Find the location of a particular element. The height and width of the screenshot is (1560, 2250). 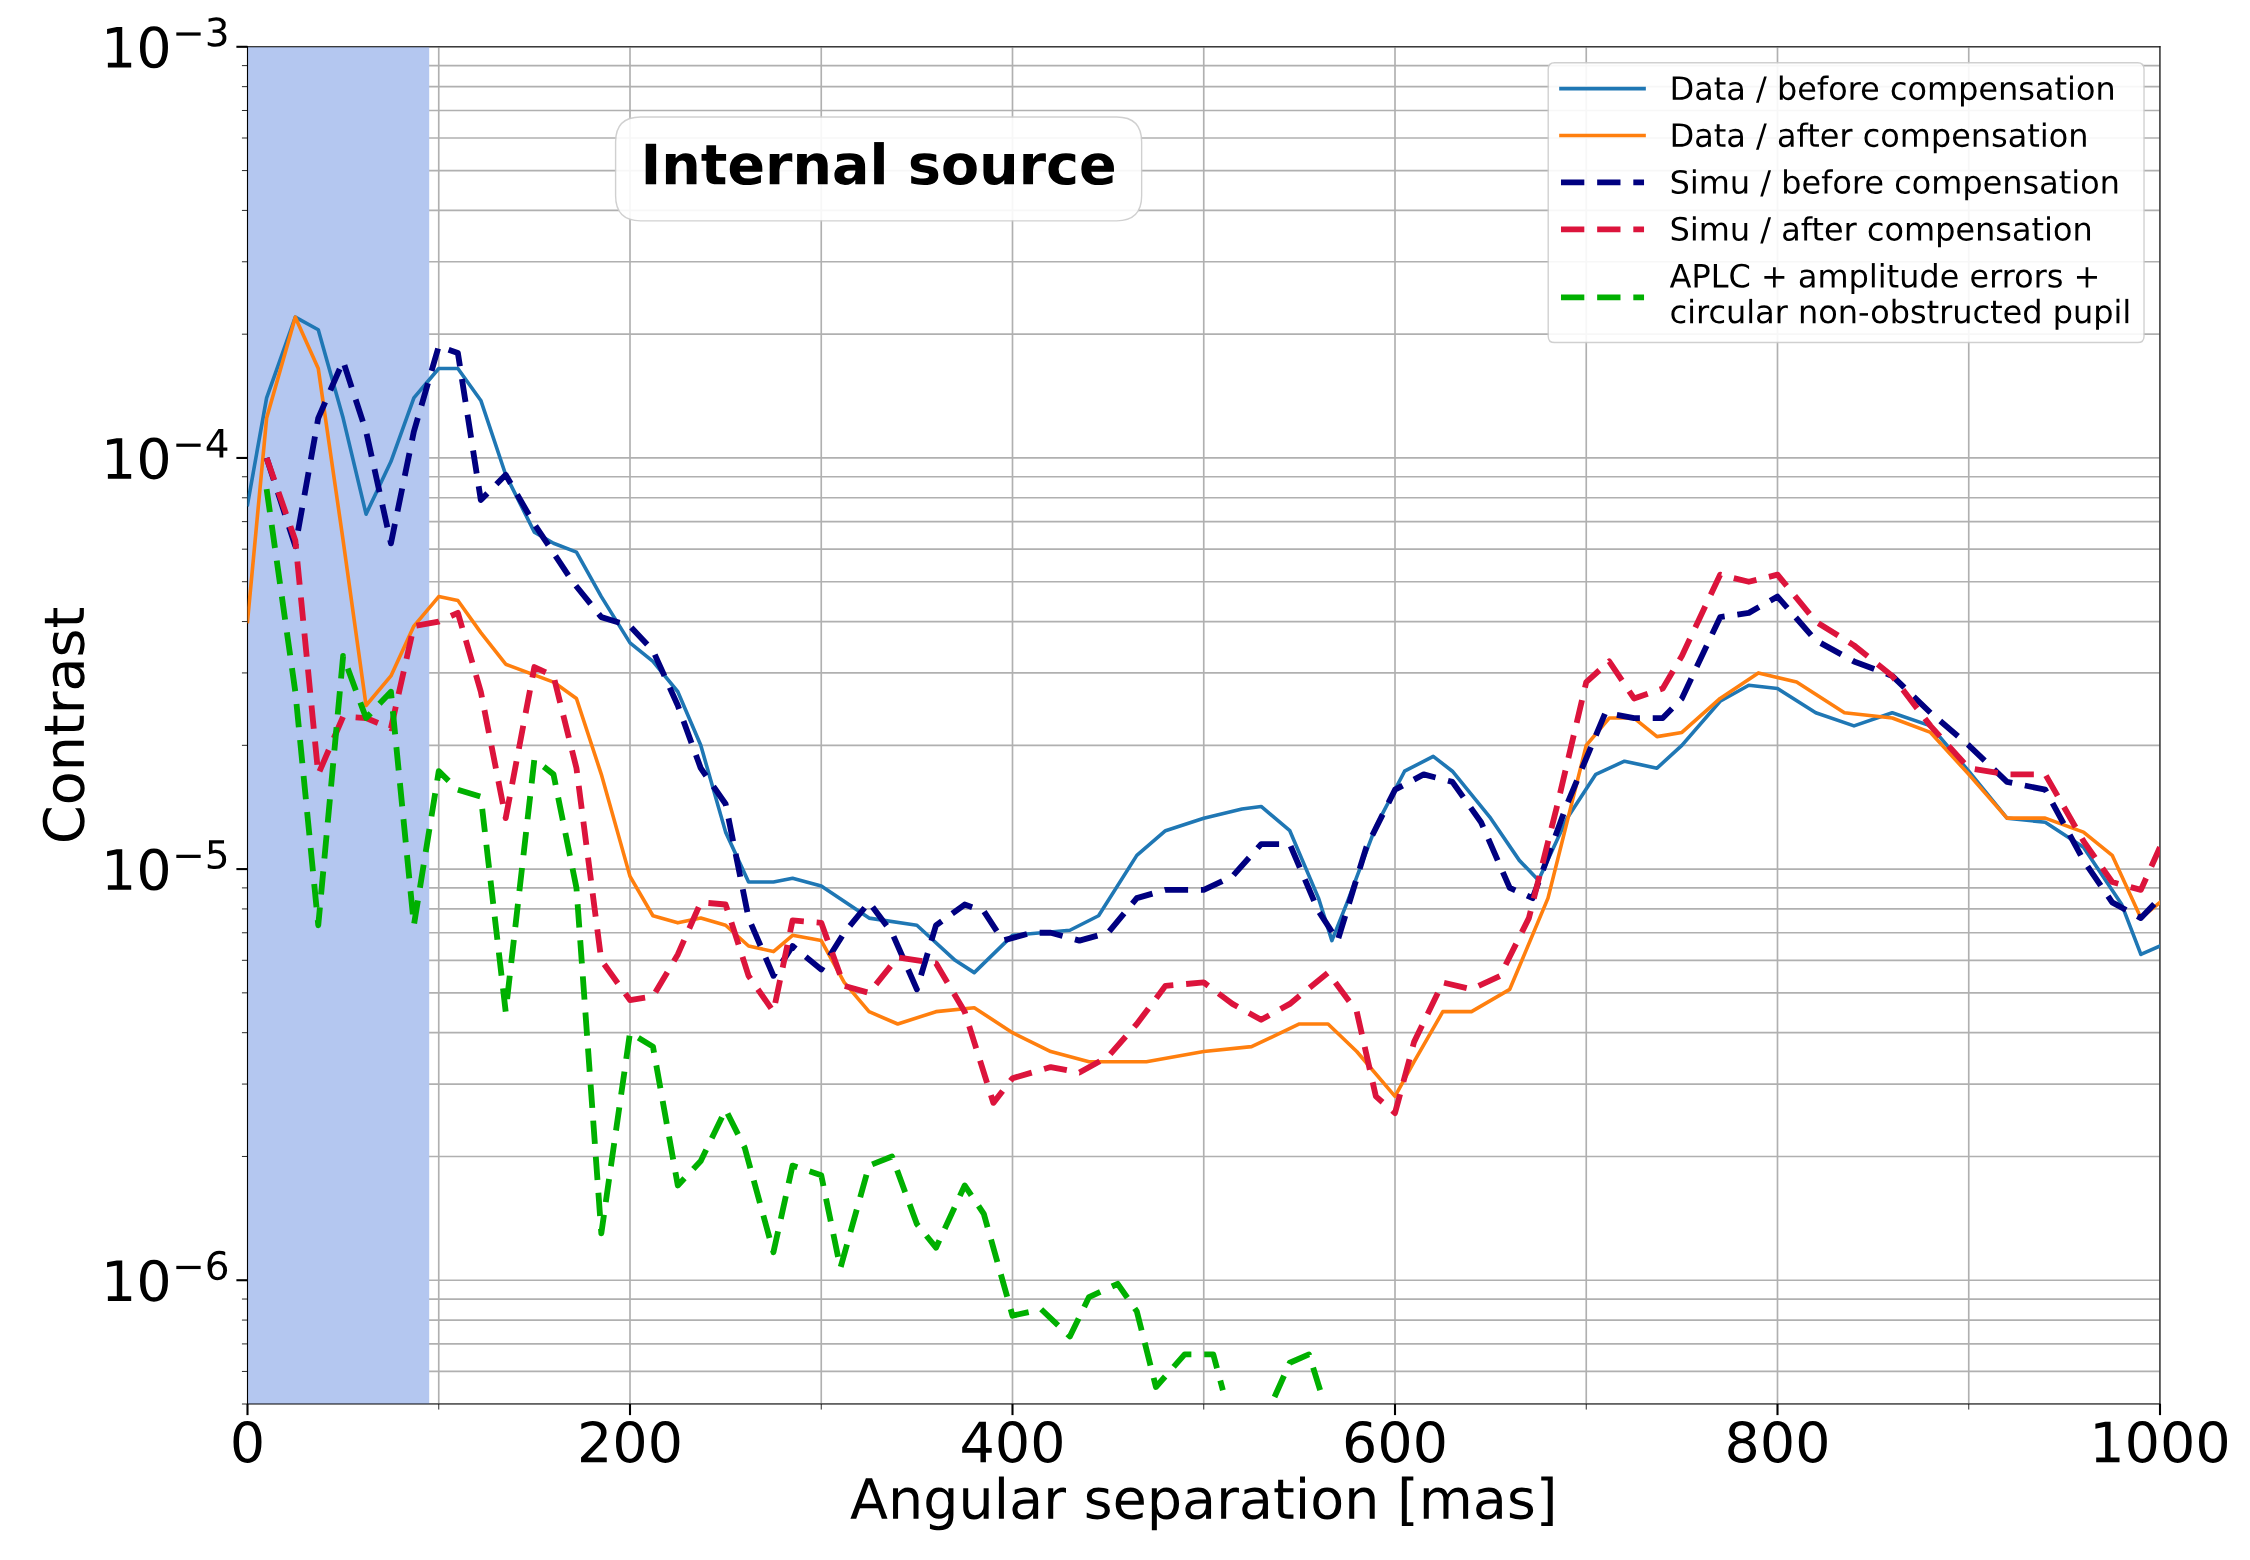

y-tick-label: 10$^{−3}$ is located at coordinates (167, 43).